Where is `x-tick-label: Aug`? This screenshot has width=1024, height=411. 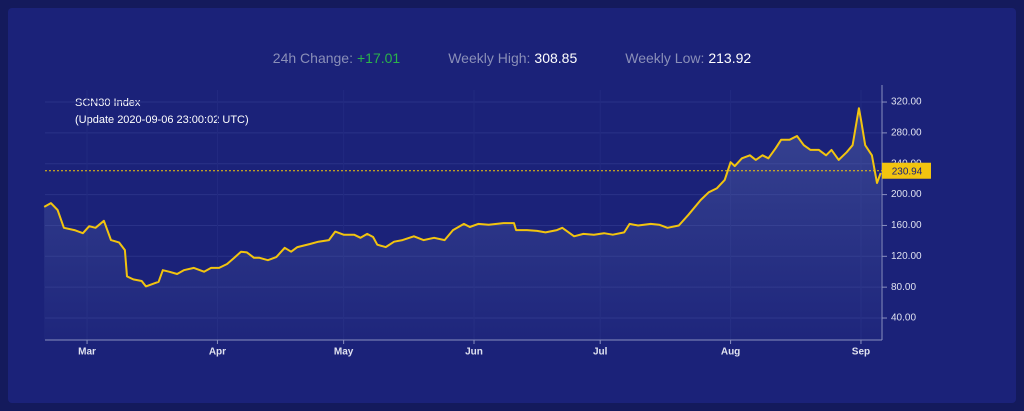 x-tick-label: Aug is located at coordinates (730, 352).